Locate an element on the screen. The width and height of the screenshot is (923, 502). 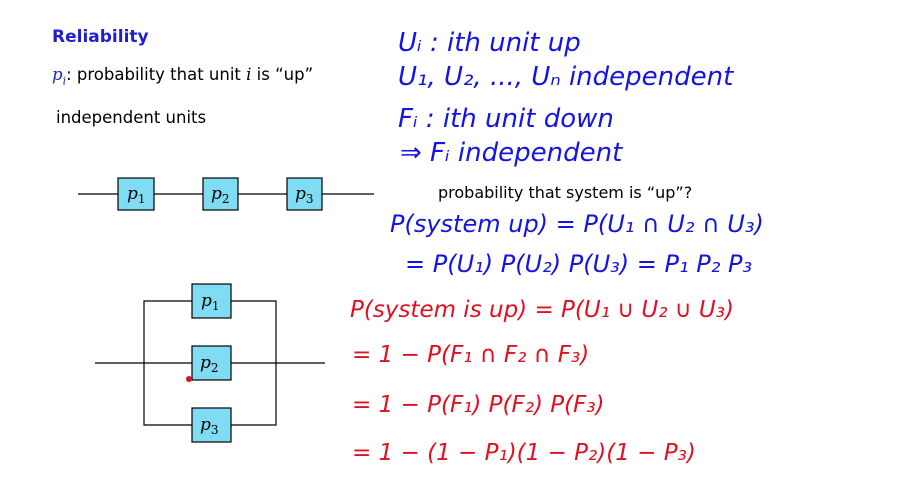
hw-blue-line-4: ⇒ Fᵢ independent is located at coordinates (511, 153).